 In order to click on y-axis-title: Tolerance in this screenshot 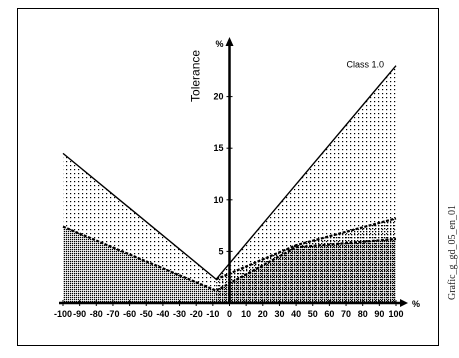, I will do `click(196, 76)`.